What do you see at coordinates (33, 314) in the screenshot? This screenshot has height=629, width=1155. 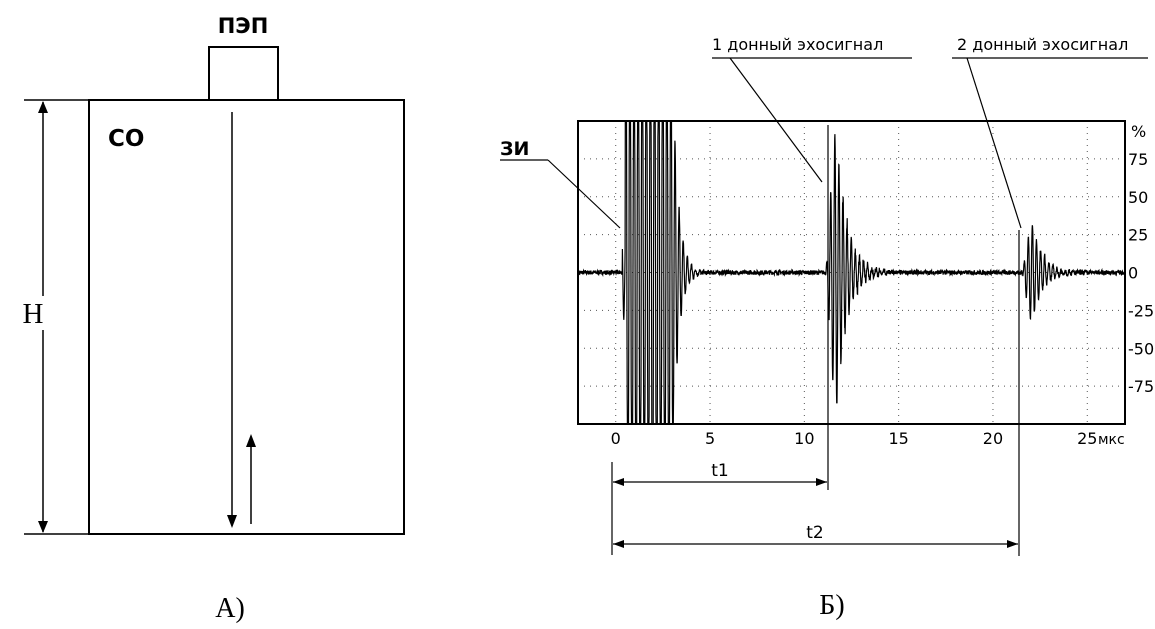 I see `height-label: Н` at bounding box center [33, 314].